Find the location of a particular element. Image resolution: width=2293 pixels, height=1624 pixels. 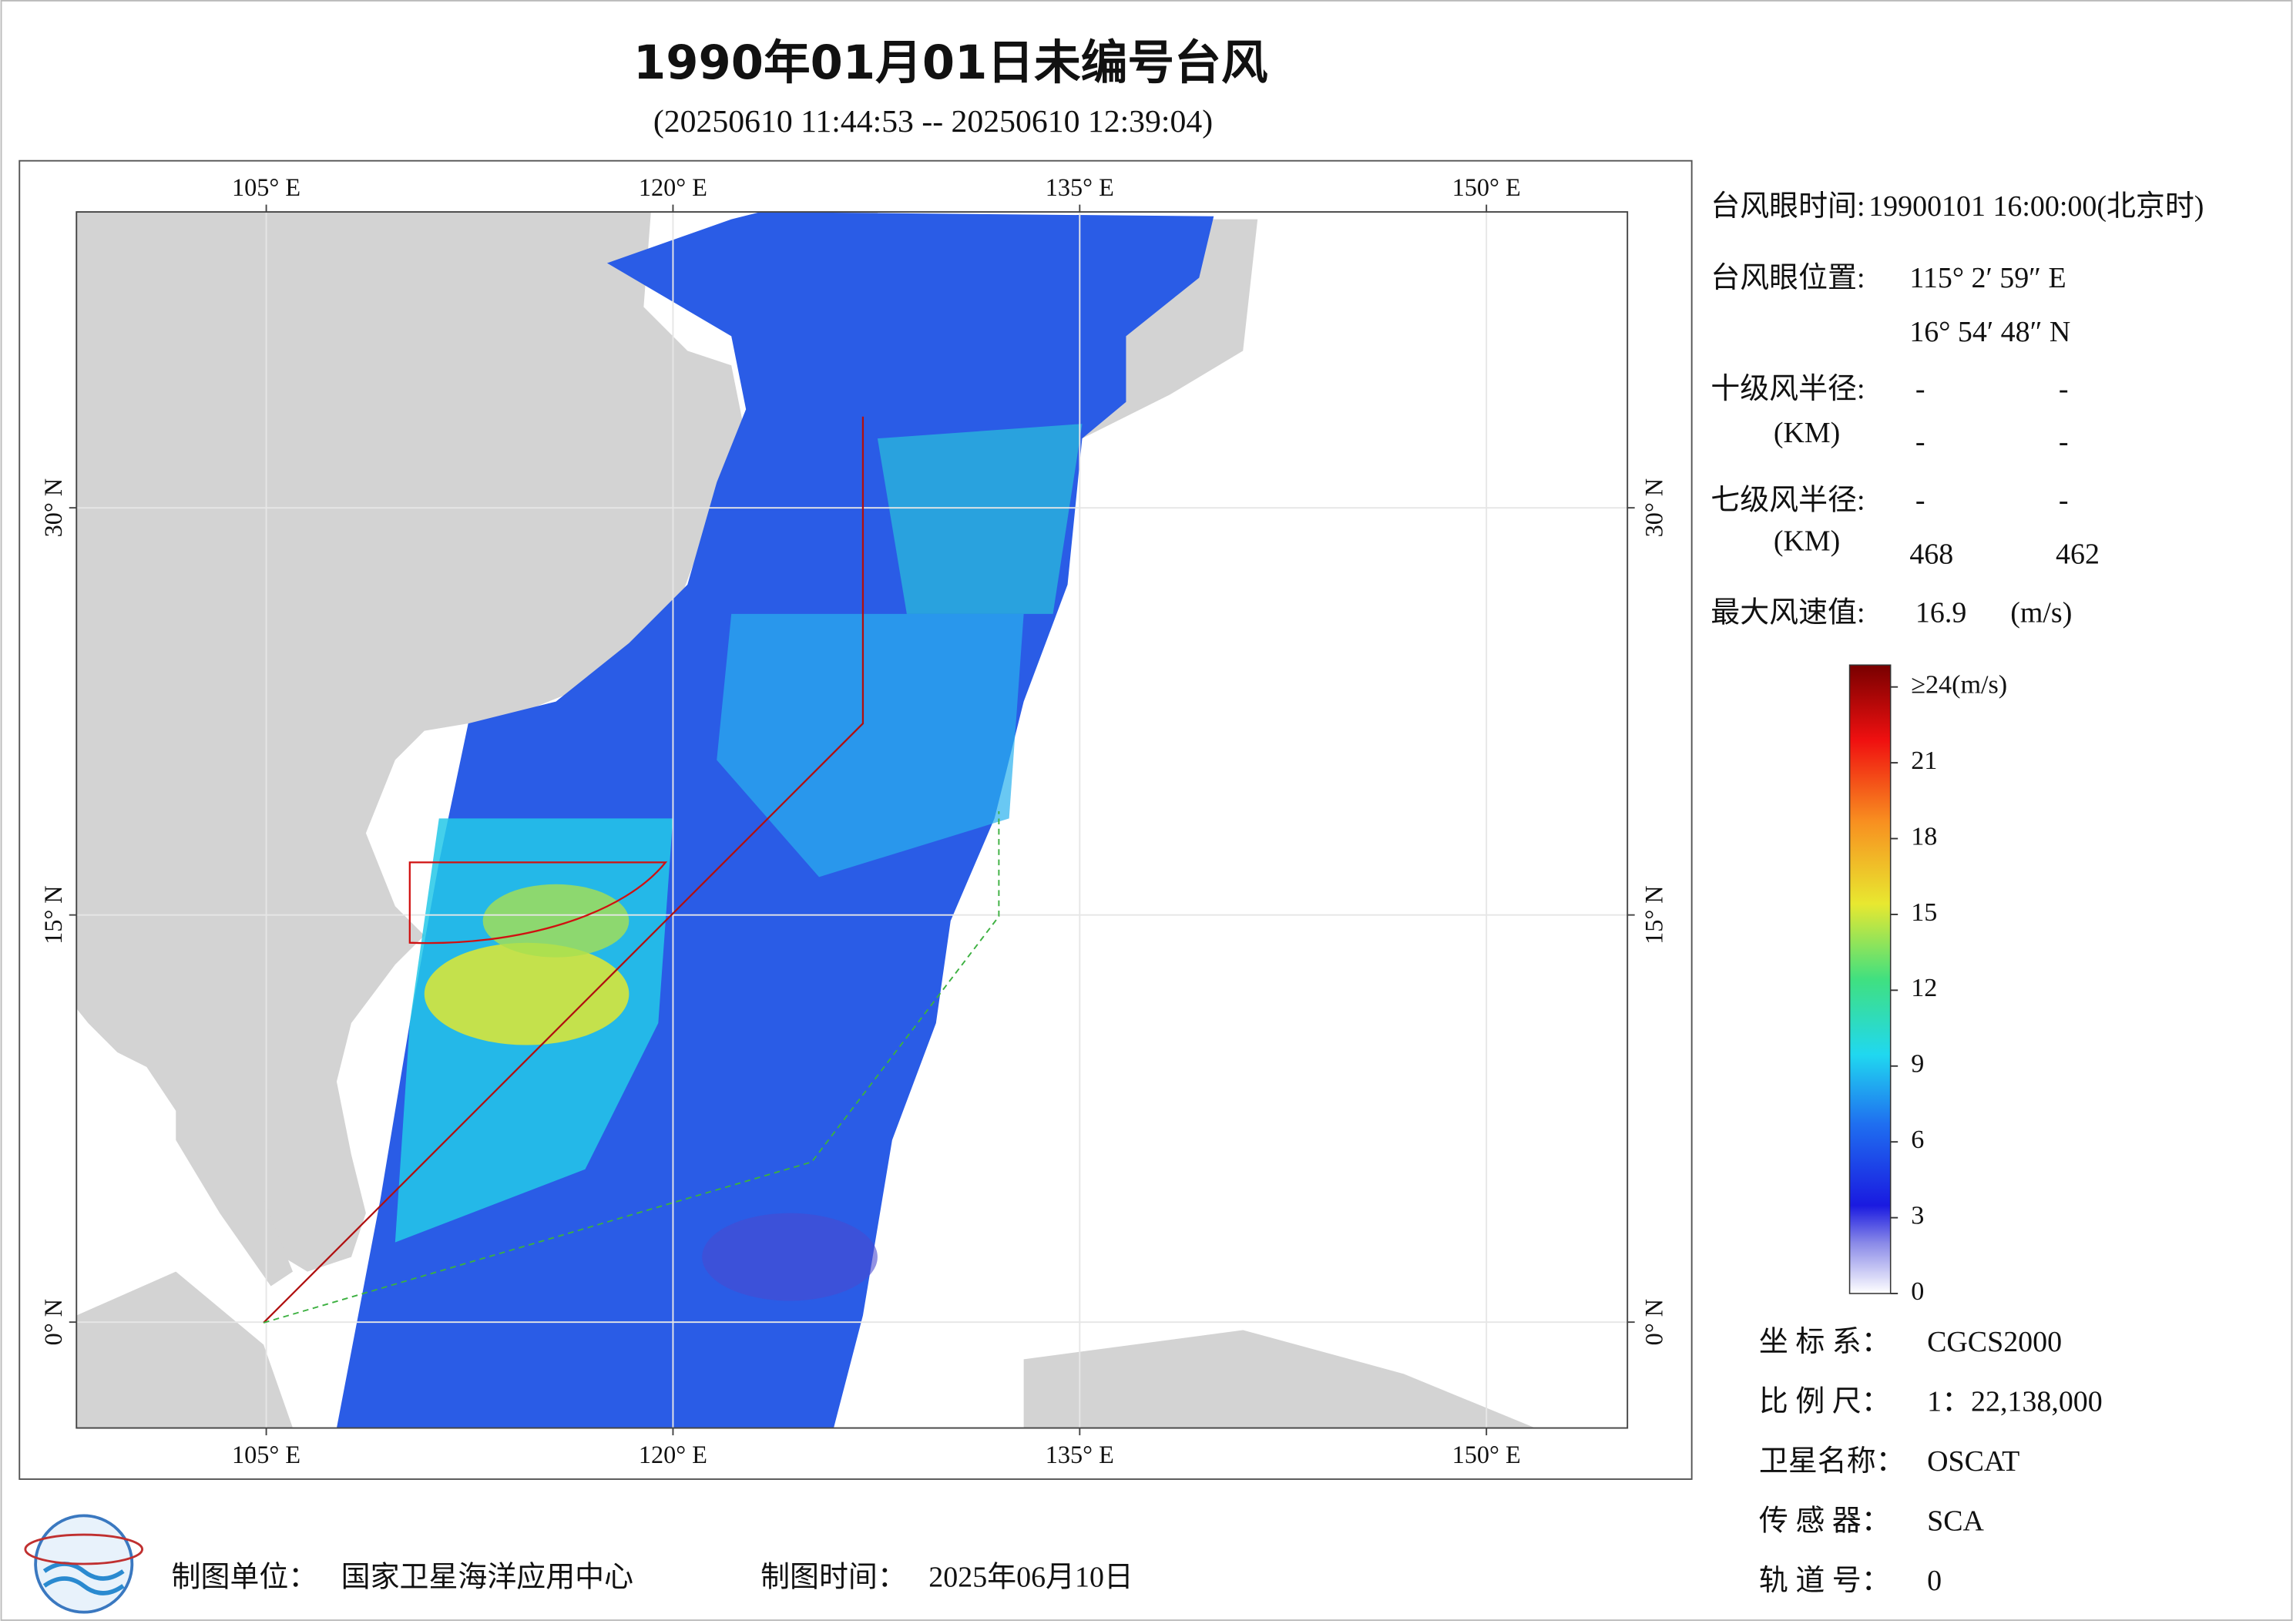

footer-label: 制图时间： is located at coordinates (834, 1578).